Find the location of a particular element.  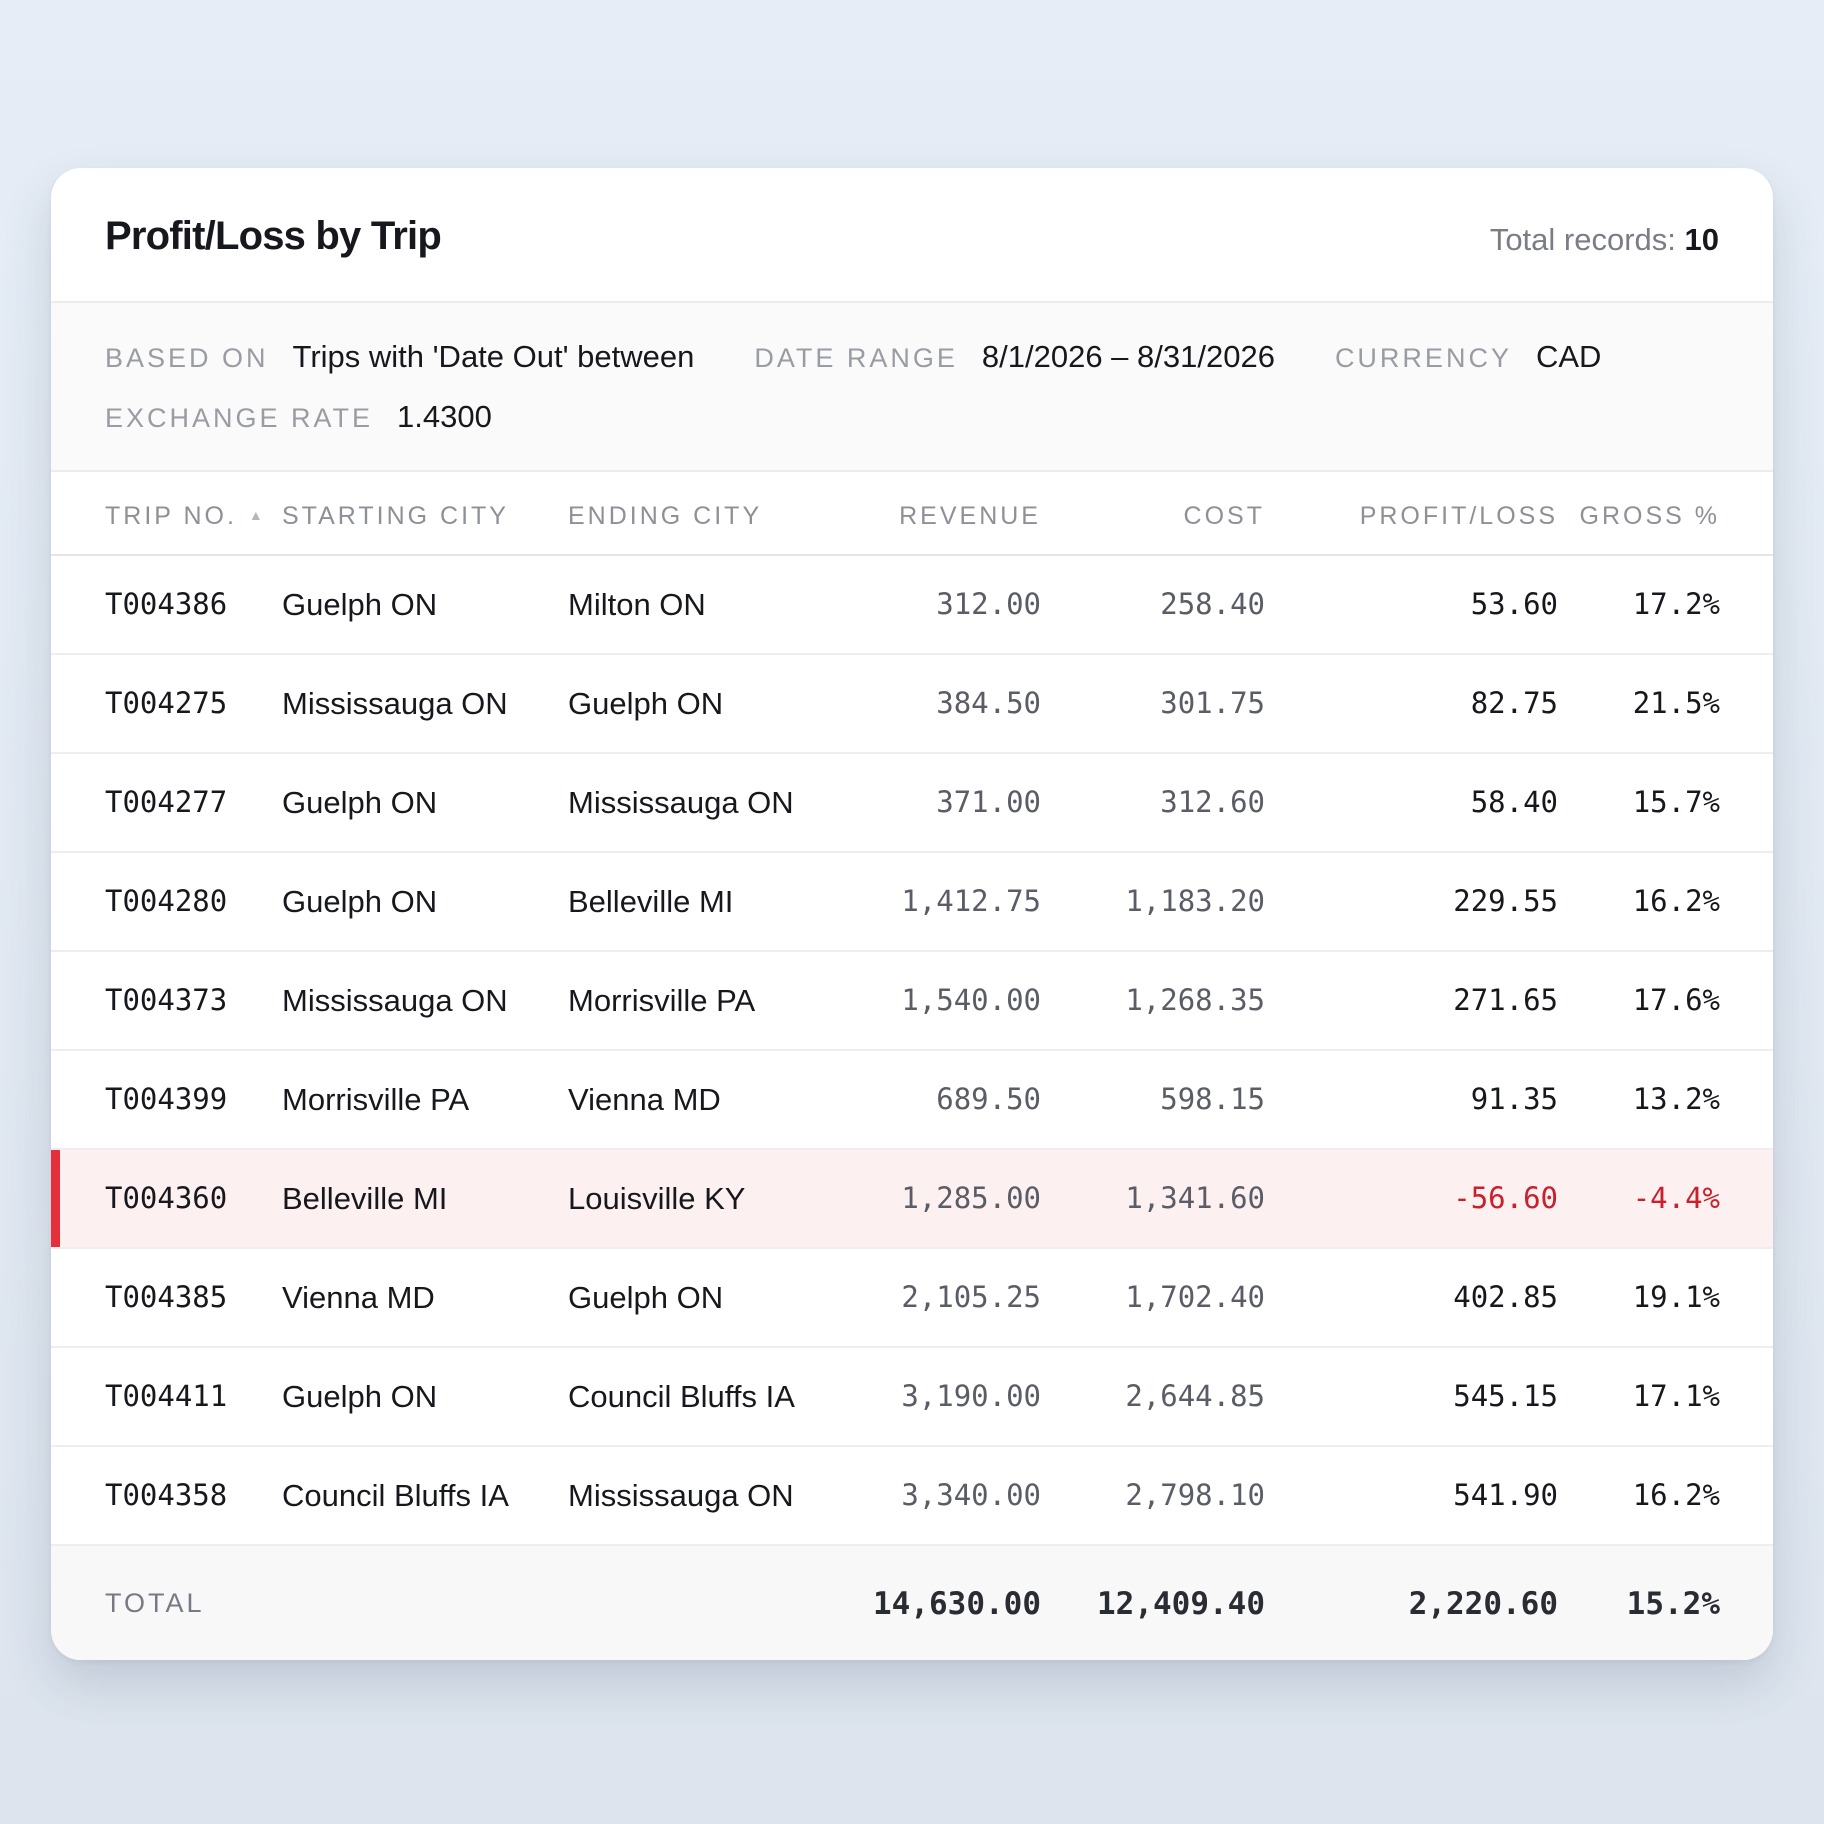

starting-city-cell: Council Bluffs IA is located at coordinates (395, 1495).